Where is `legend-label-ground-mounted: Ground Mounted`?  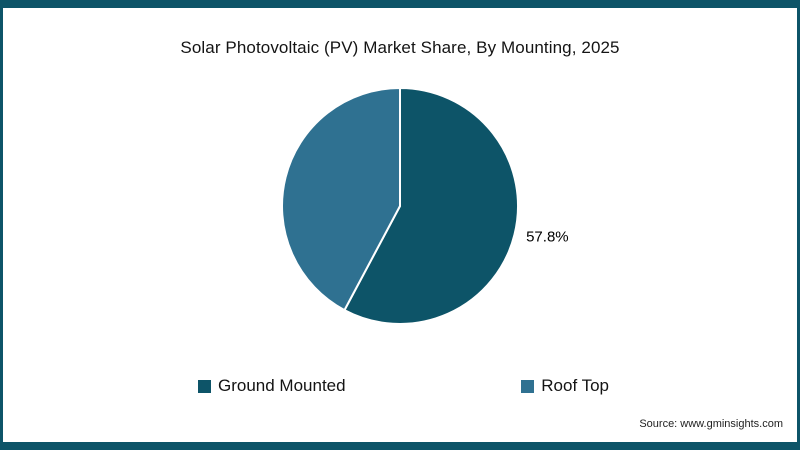
legend-label-ground-mounted: Ground Mounted is located at coordinates (282, 385).